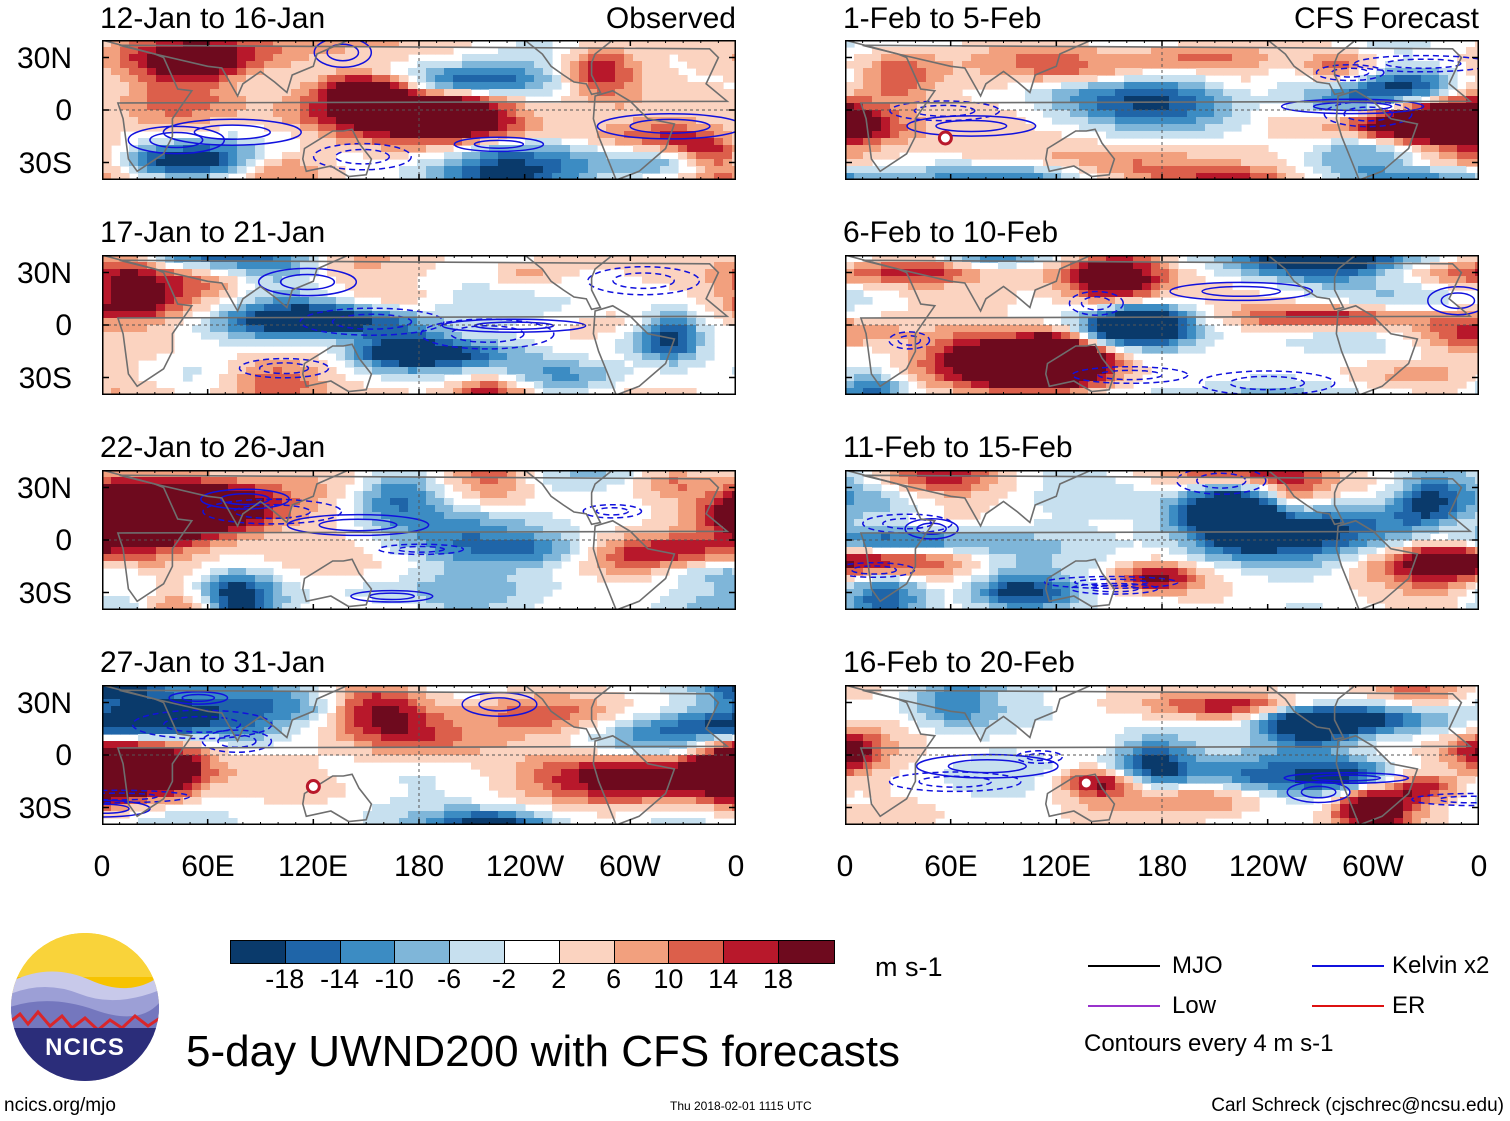 The image size is (1510, 1121). Describe the element at coordinates (1194, 1005) in the screenshot. I see `legend-label-low: Low` at that location.